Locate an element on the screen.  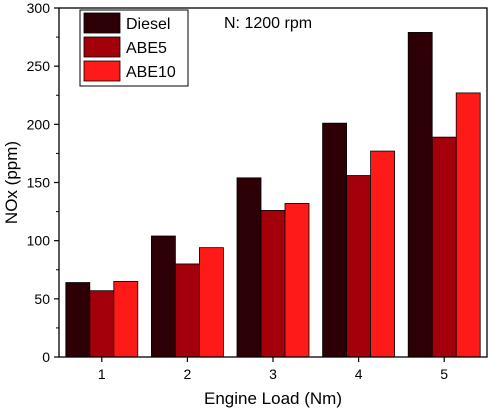
y-tick-label: 100 is located at coordinates (39, 241).